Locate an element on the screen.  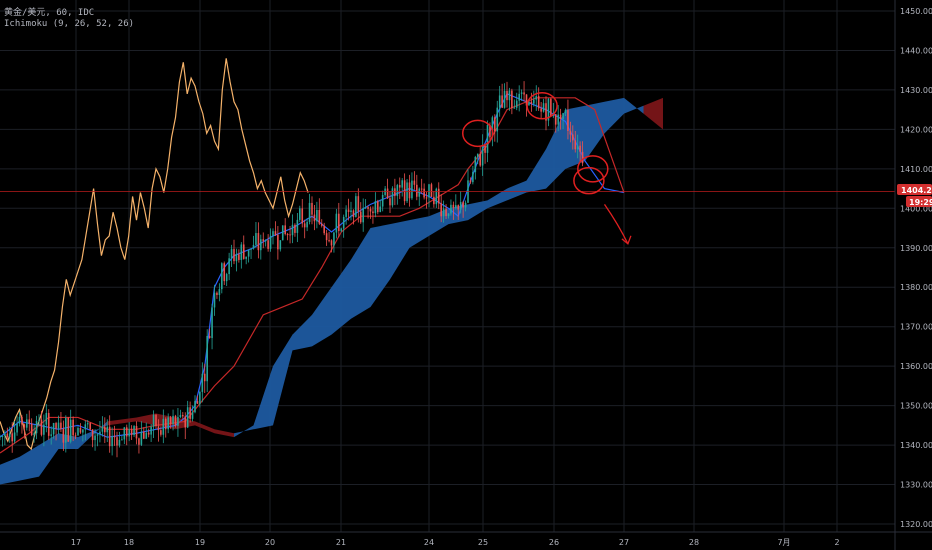
indicator-legend: Ichimoku (9, 26, 52, 26) is located at coordinates (69, 24).